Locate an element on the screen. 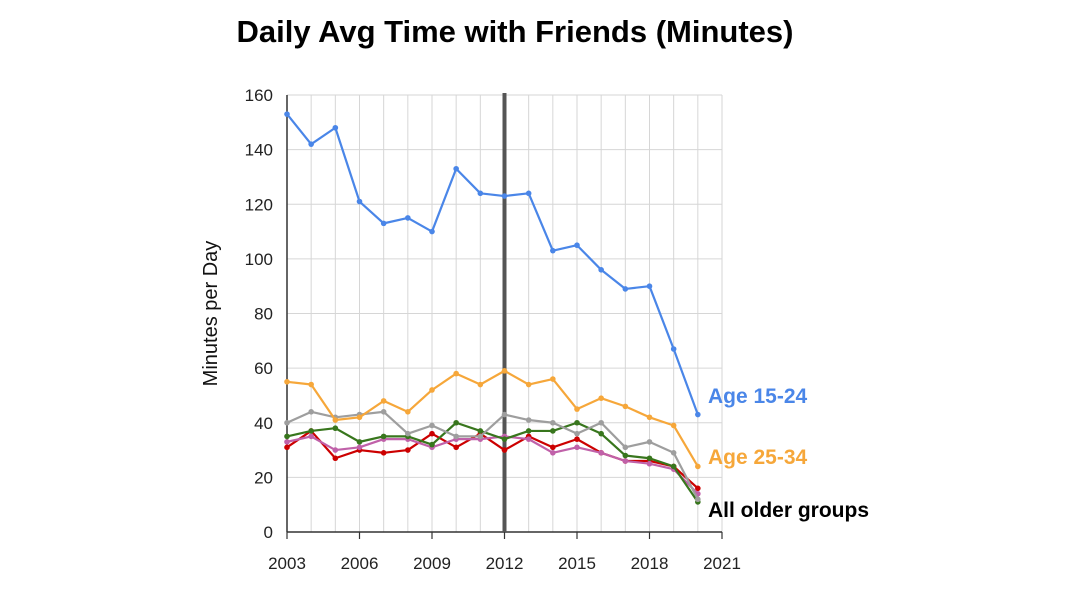  x-tick-label: 2012 is located at coordinates (505, 563).